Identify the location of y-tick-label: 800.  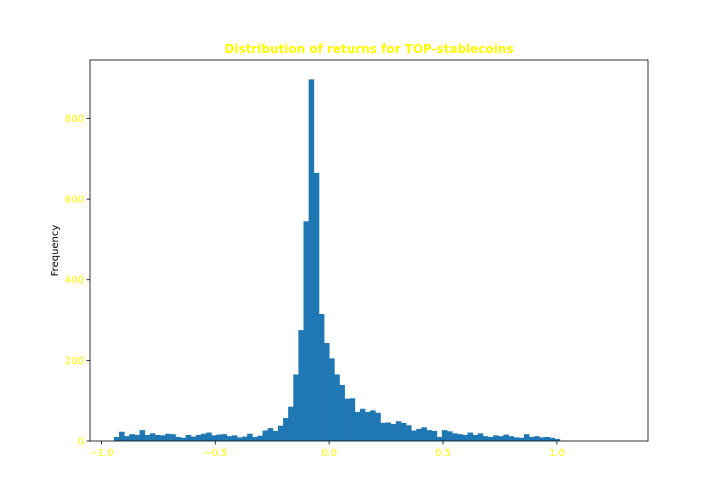
(74, 119).